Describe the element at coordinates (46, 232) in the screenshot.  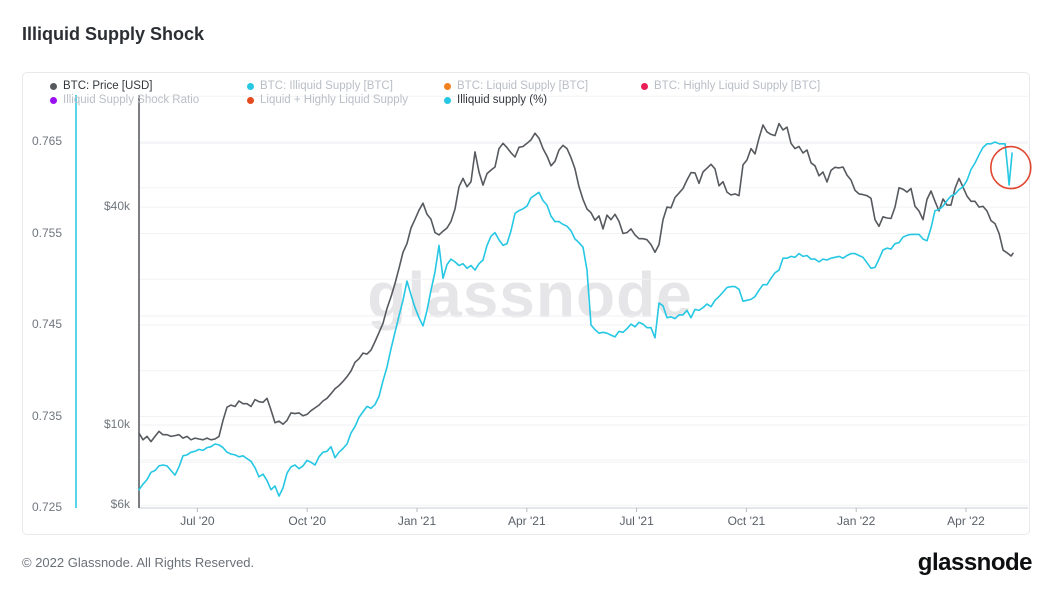
I see `ratio-axis-label: 0.755` at that location.